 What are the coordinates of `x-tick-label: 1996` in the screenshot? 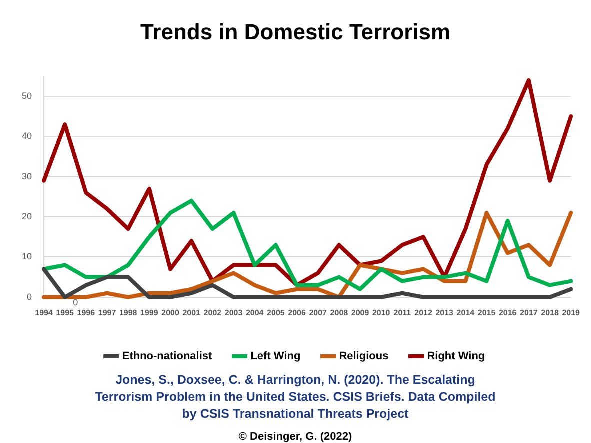 It's located at (86, 313).